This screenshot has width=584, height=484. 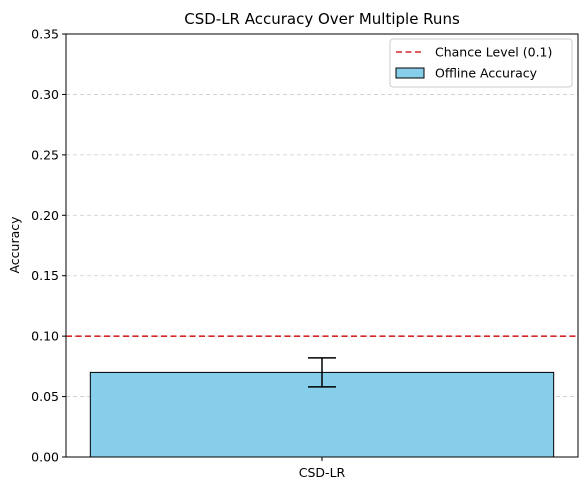 I want to click on y-axis-ticks: 0.00 0.05 0.10 0.15 0.20 0.25 0.30 0.35, so click(x=48, y=246).